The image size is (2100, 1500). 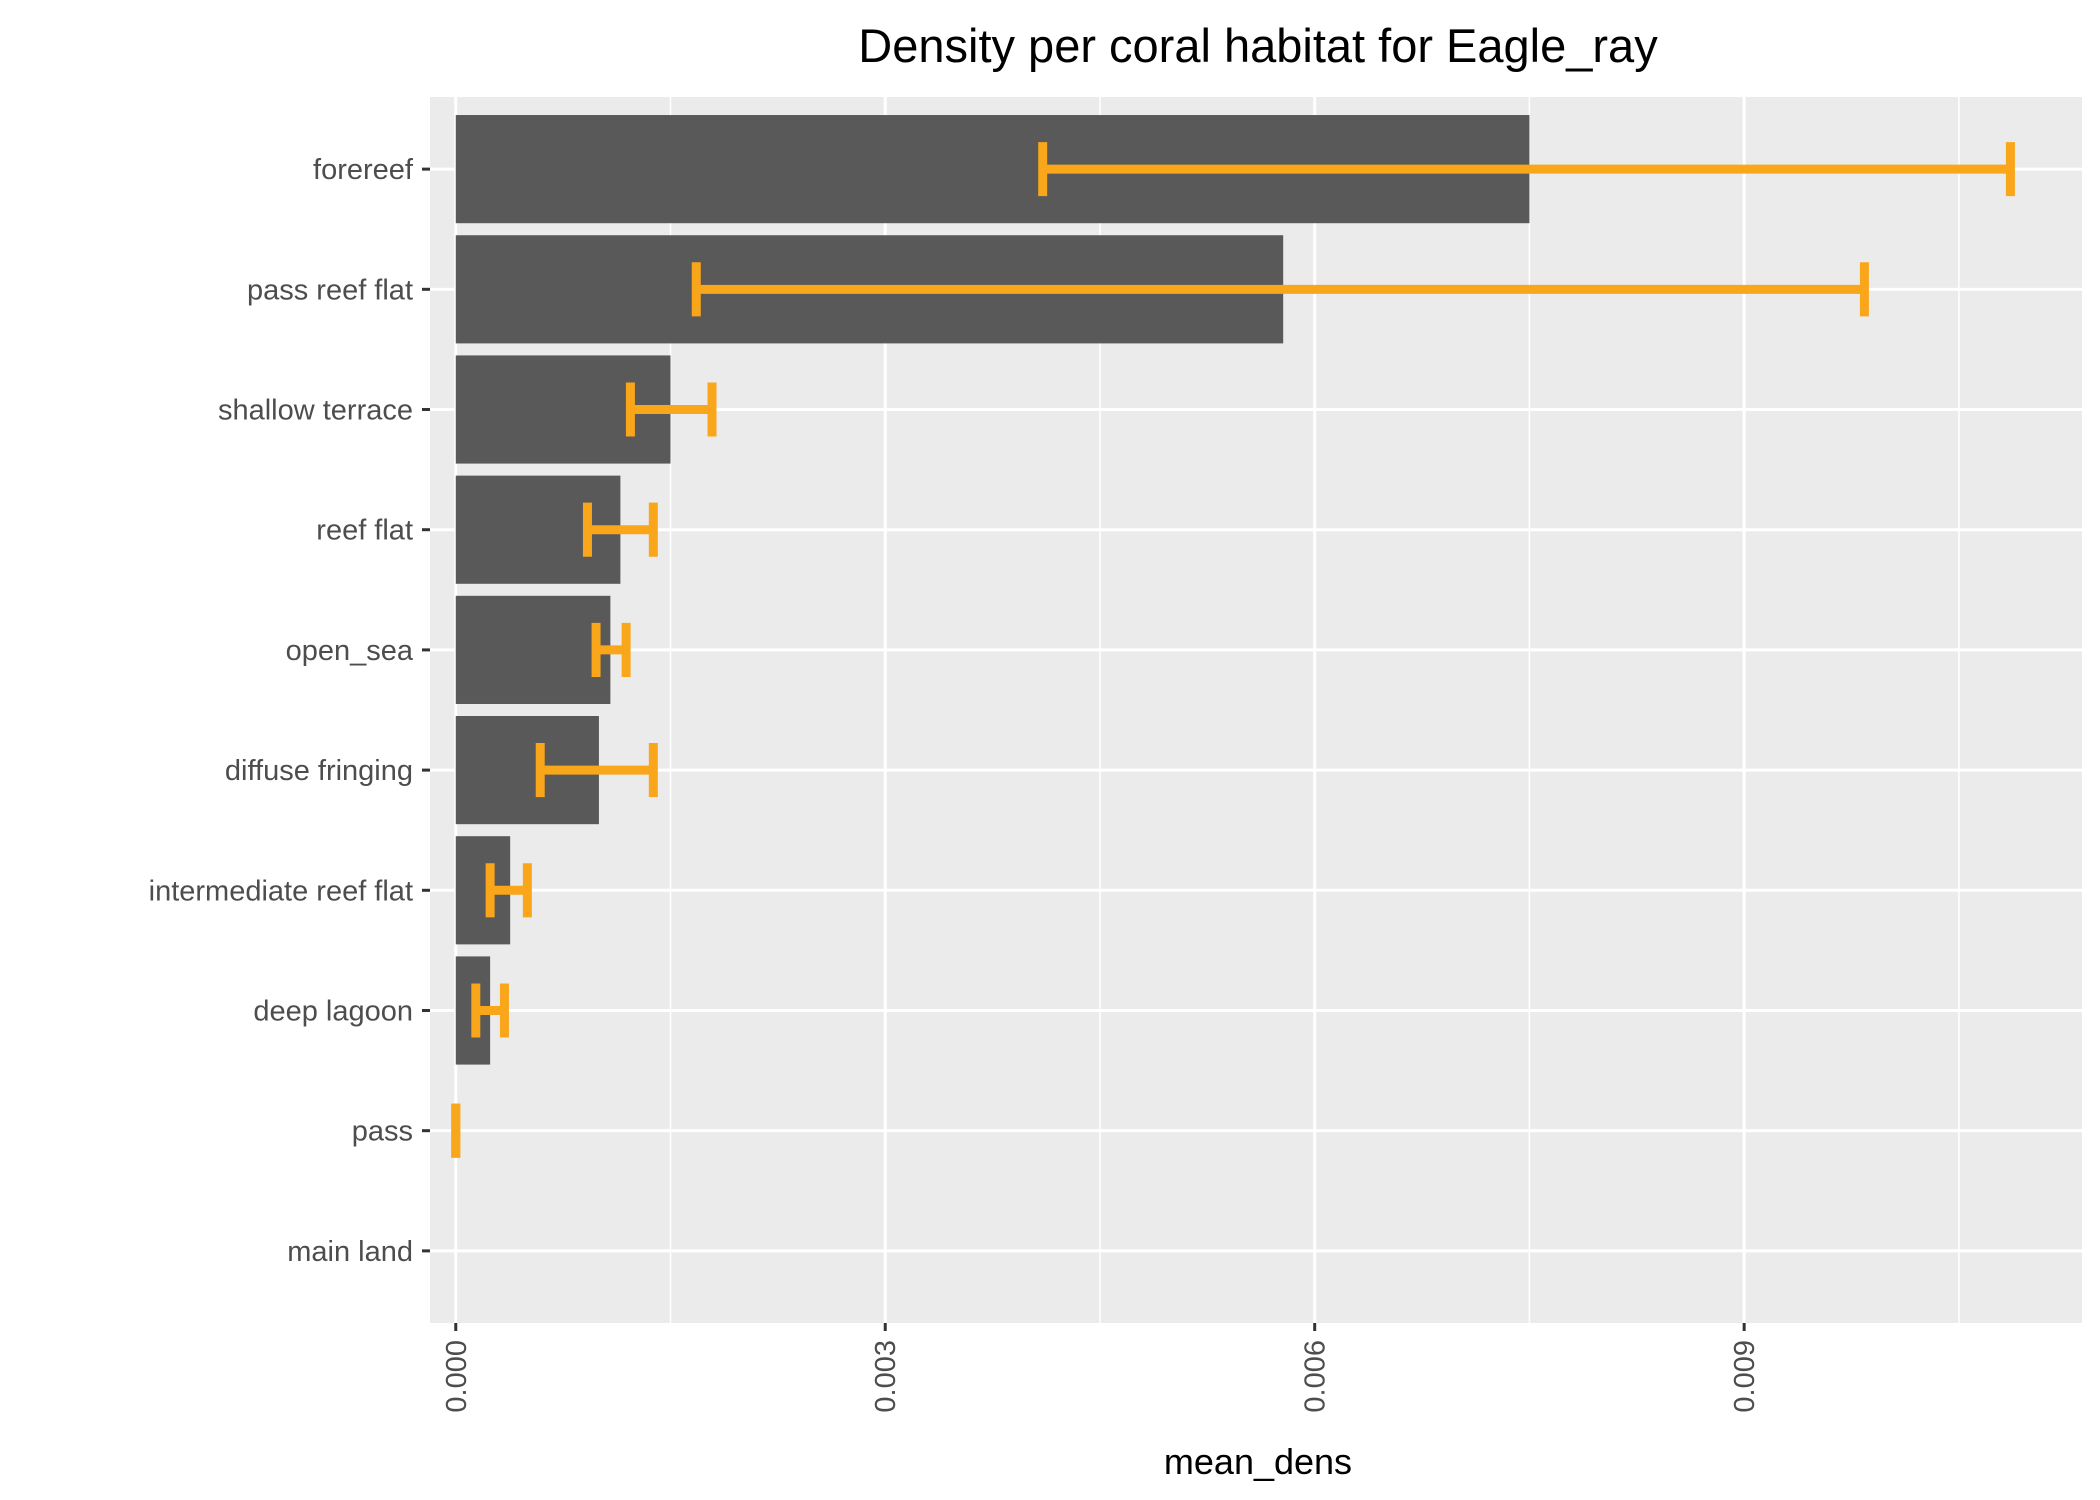 I want to click on x-axis-title: mean_dens, so click(x=1258, y=1461).